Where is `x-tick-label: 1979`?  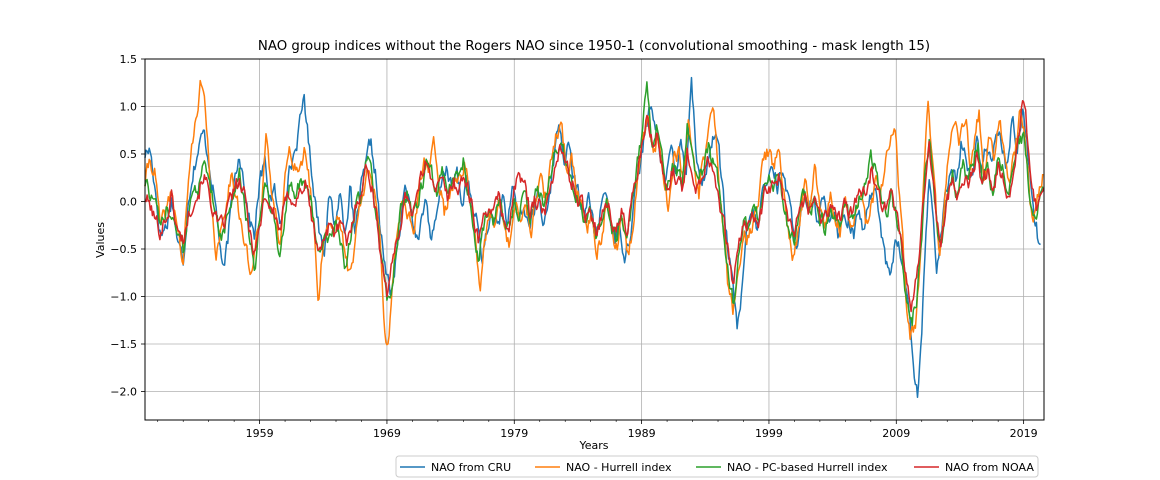 x-tick-label: 1979 is located at coordinates (514, 433).